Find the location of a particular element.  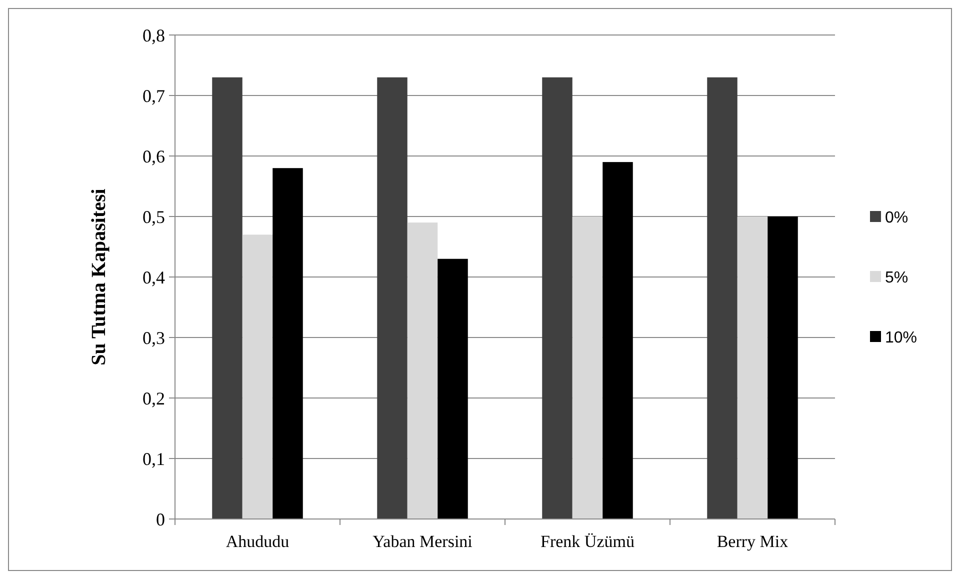

x-tick-label: Berry Mix is located at coordinates (752, 541).